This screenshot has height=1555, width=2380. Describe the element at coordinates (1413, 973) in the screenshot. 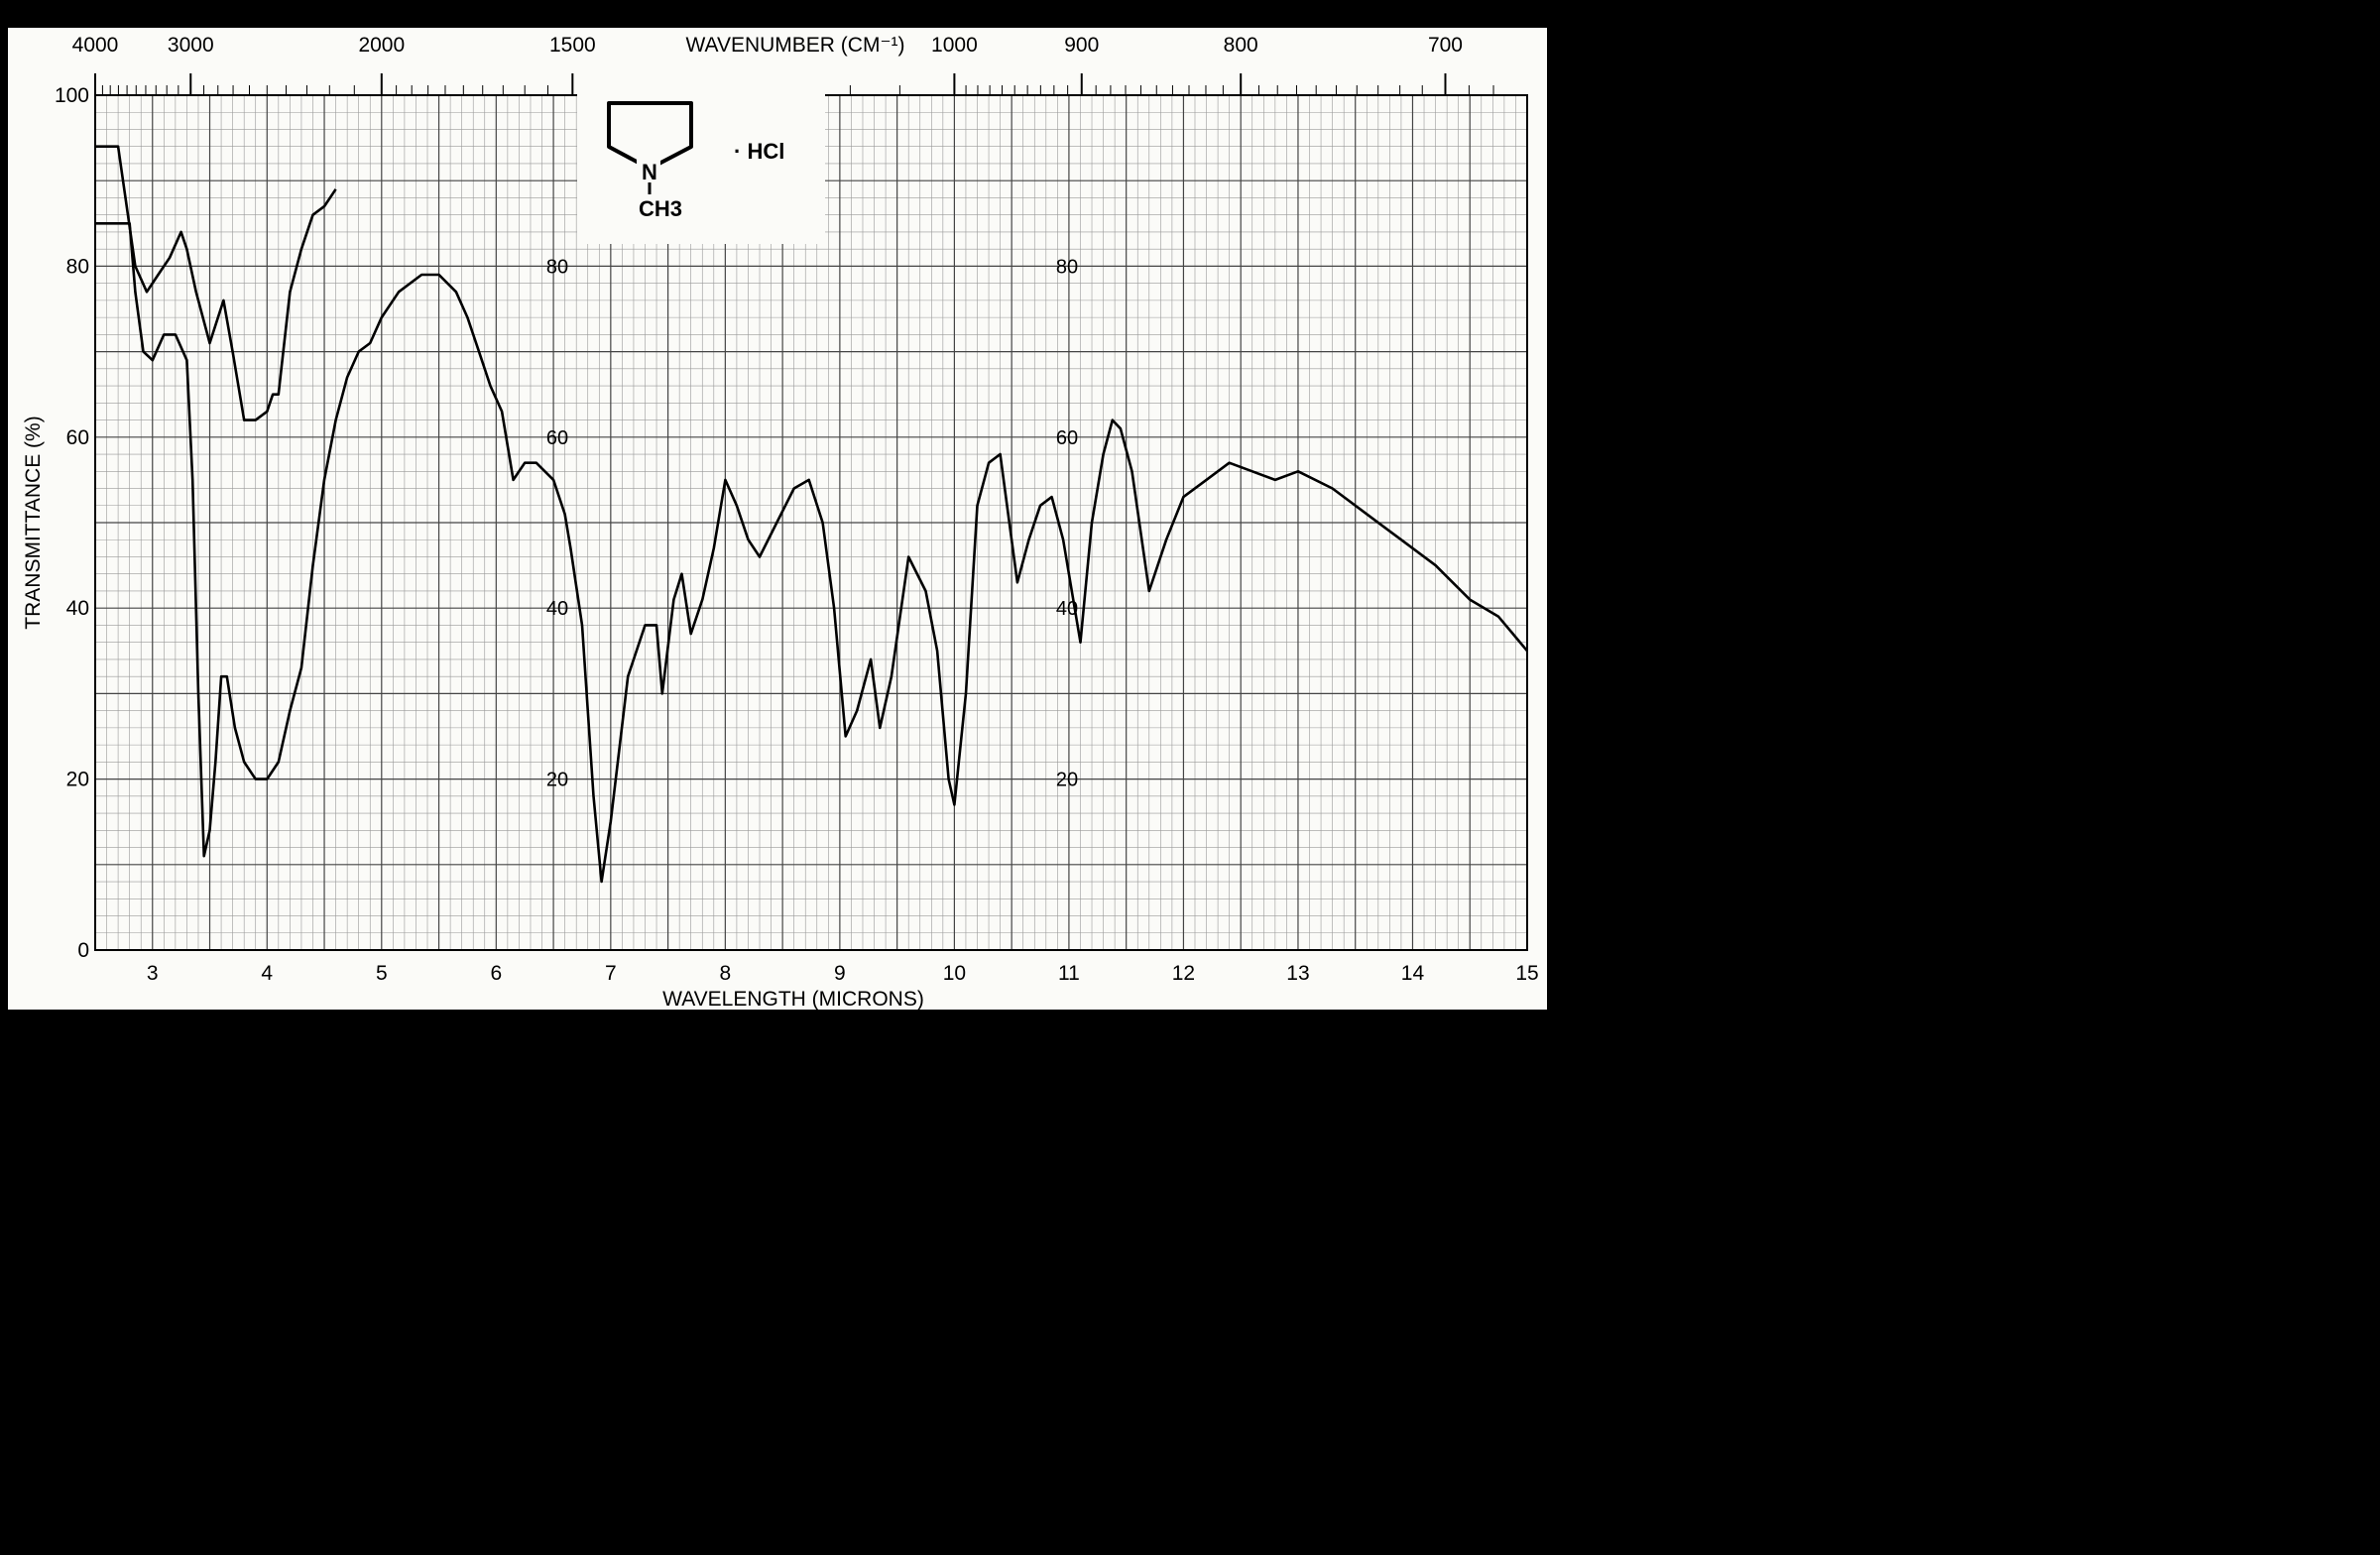

I see `x-tick-label: 14` at that location.